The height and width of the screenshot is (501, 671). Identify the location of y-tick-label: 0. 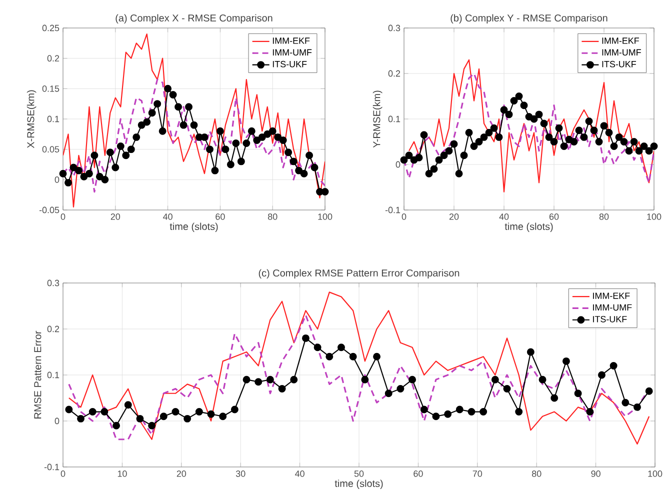
(57, 421).